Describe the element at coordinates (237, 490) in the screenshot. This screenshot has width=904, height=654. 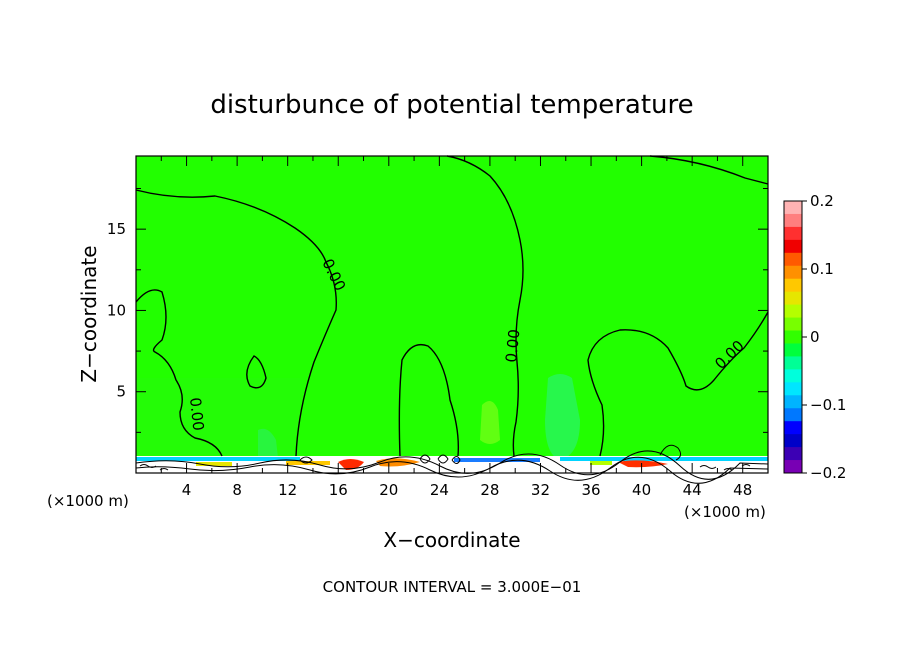
I see `x-tick-label: 8` at that location.